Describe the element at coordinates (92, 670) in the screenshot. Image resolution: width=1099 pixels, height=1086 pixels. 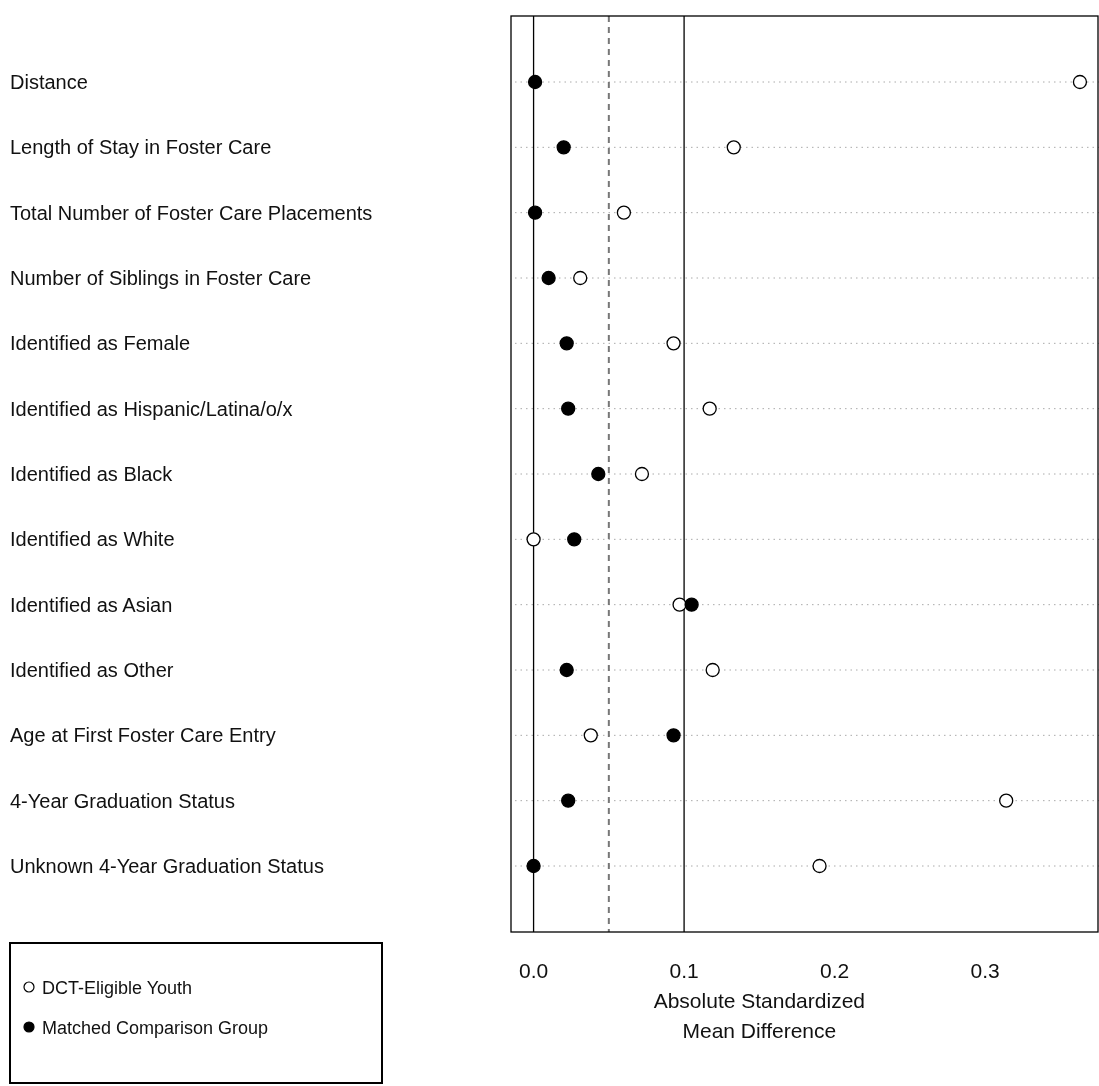
I see `y-tick-label: Identified as Other` at that location.